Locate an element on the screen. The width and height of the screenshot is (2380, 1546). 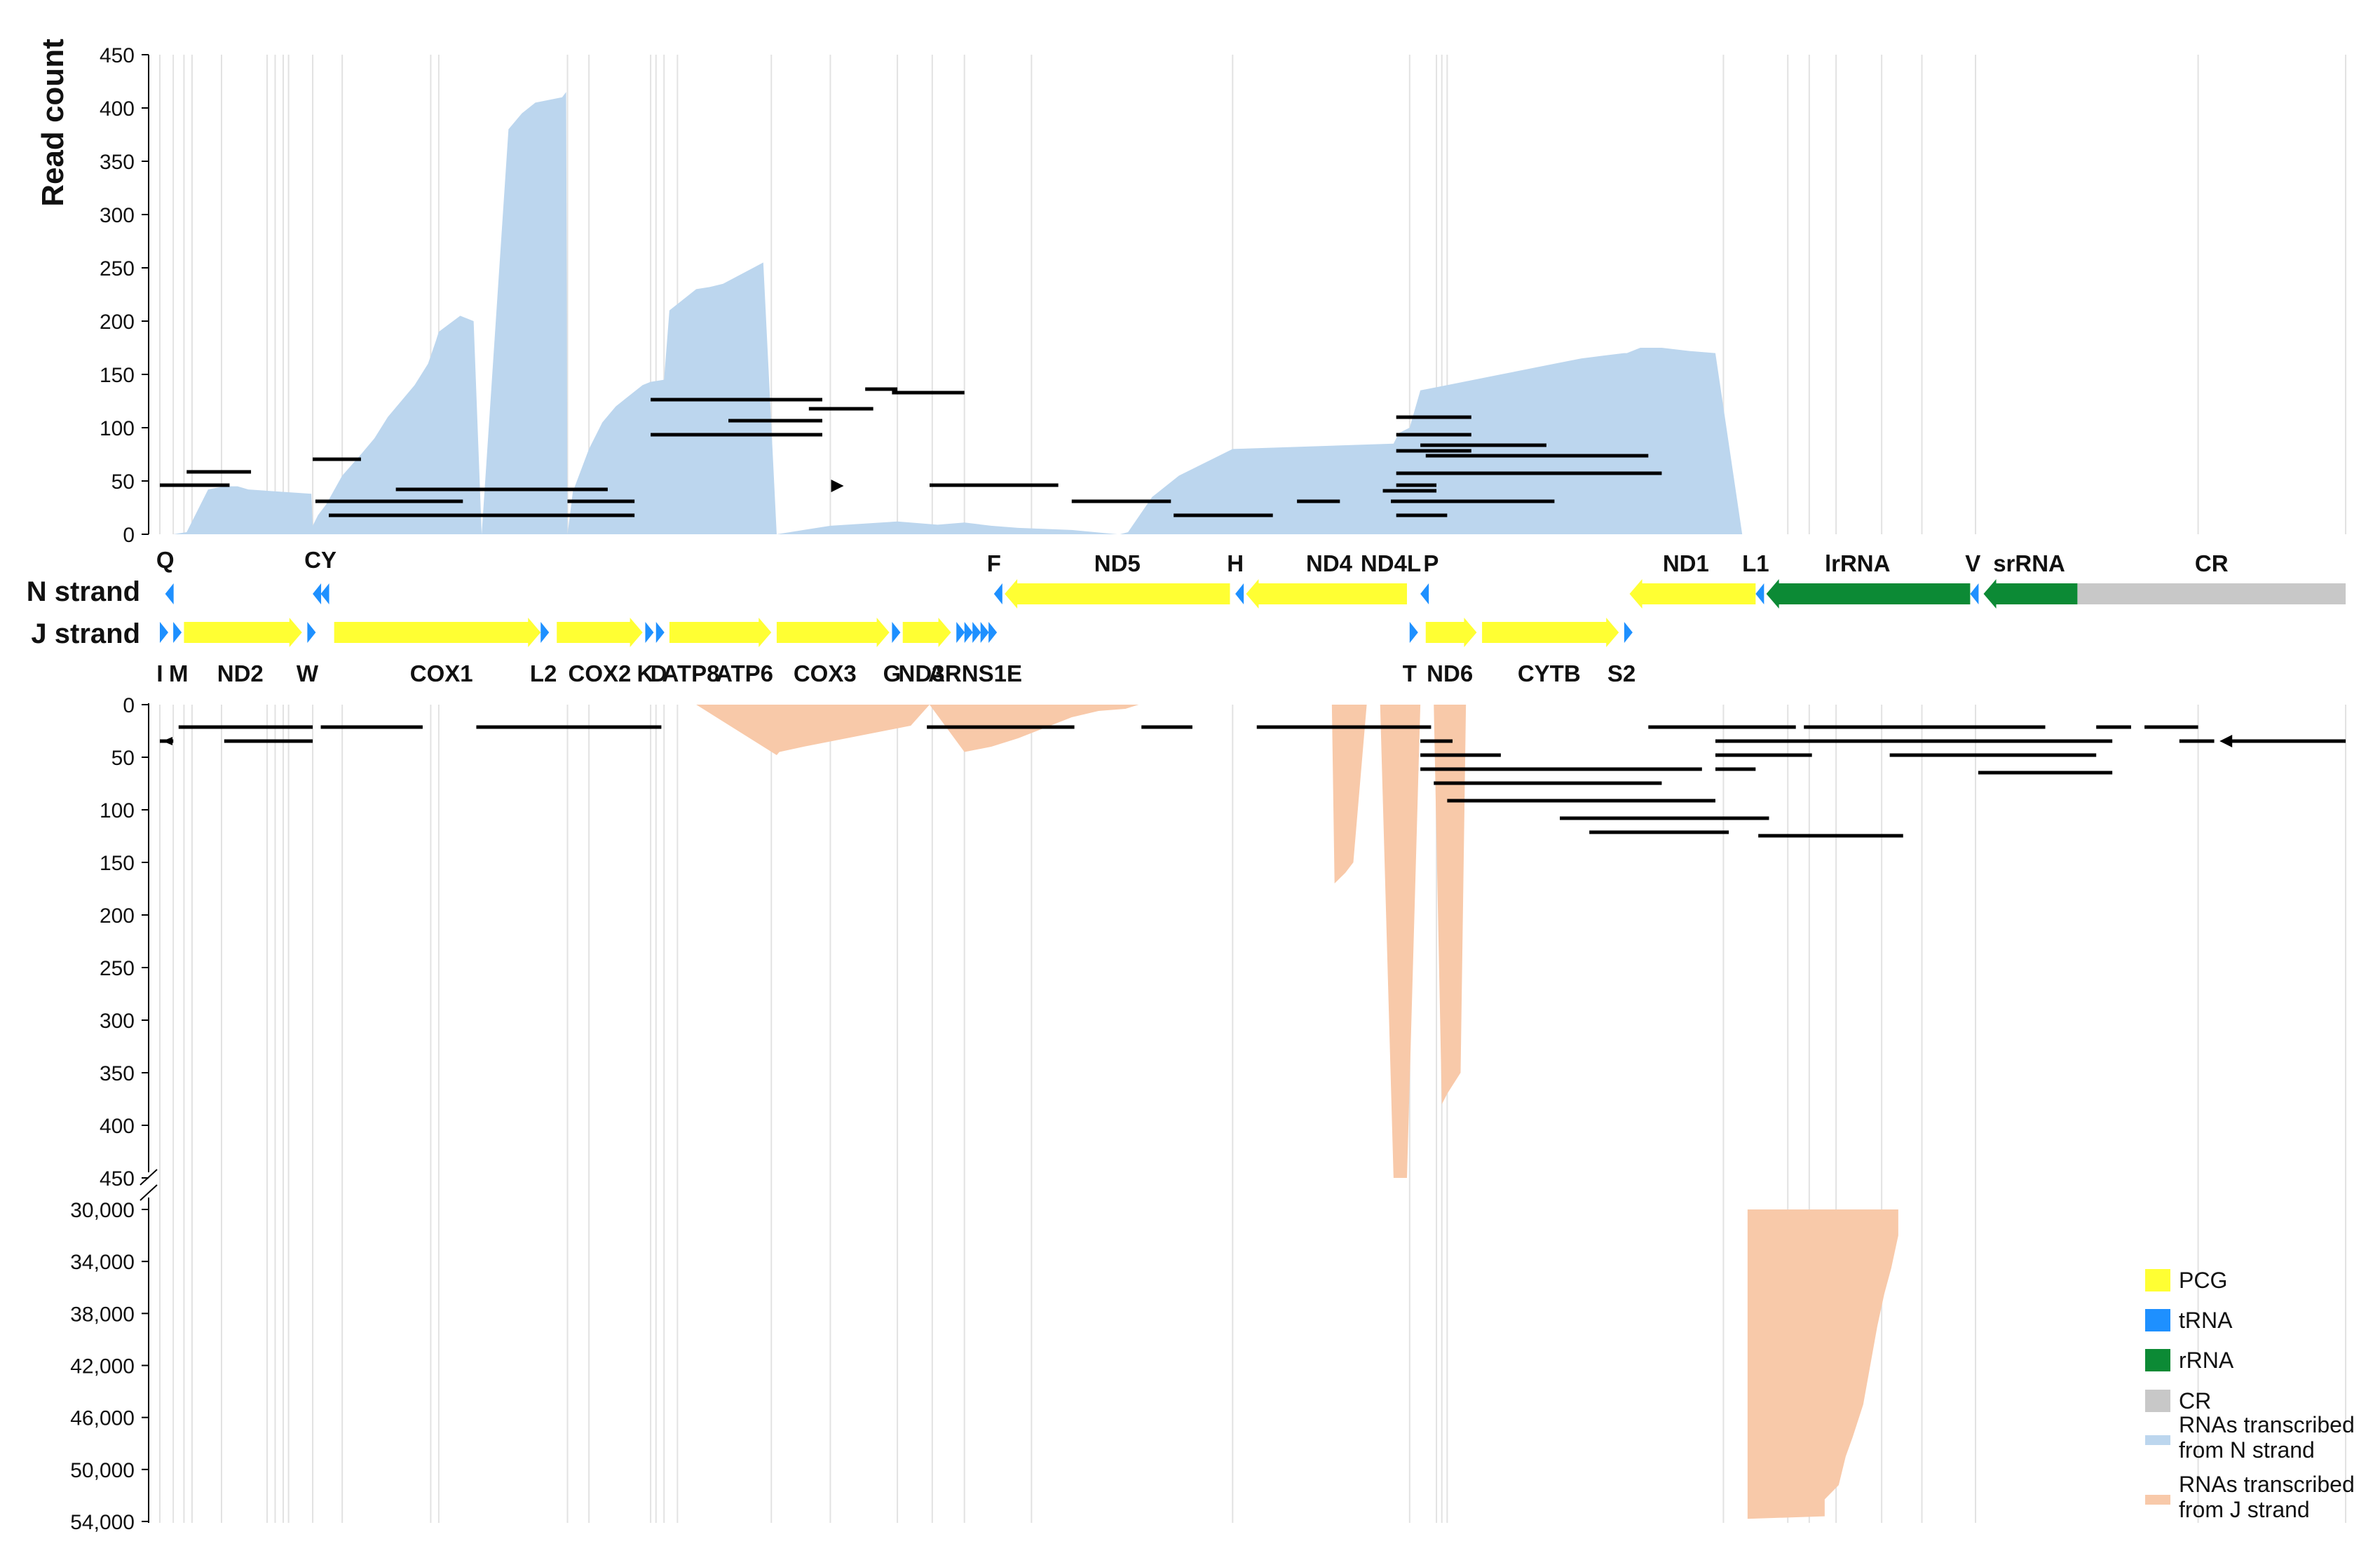
legend-label: CR is located at coordinates (2195, 1400).